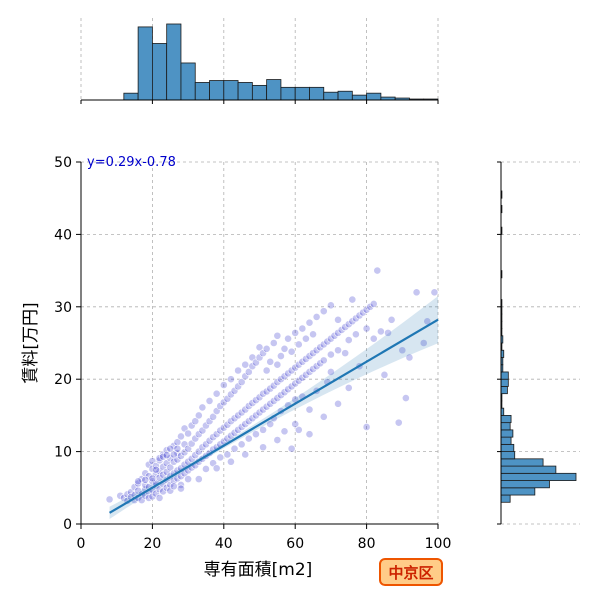 The image size is (600, 600). What do you see at coordinates (63, 308) in the screenshot?
I see `y-tick-label: 30` at bounding box center [63, 308].